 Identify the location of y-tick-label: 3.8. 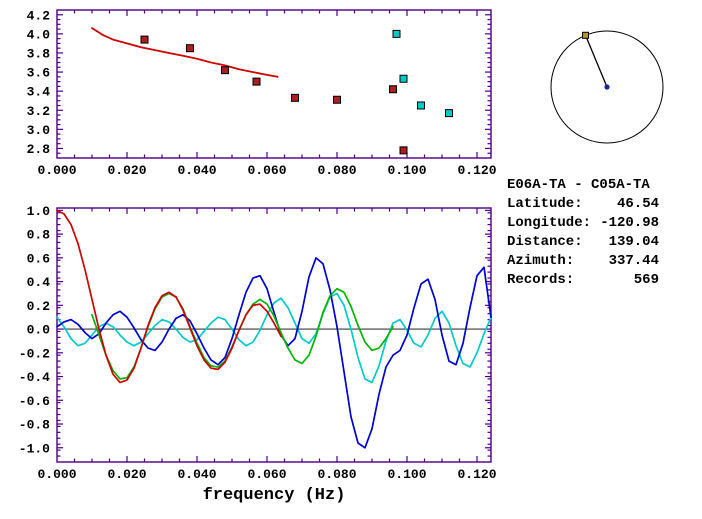
(39, 53).